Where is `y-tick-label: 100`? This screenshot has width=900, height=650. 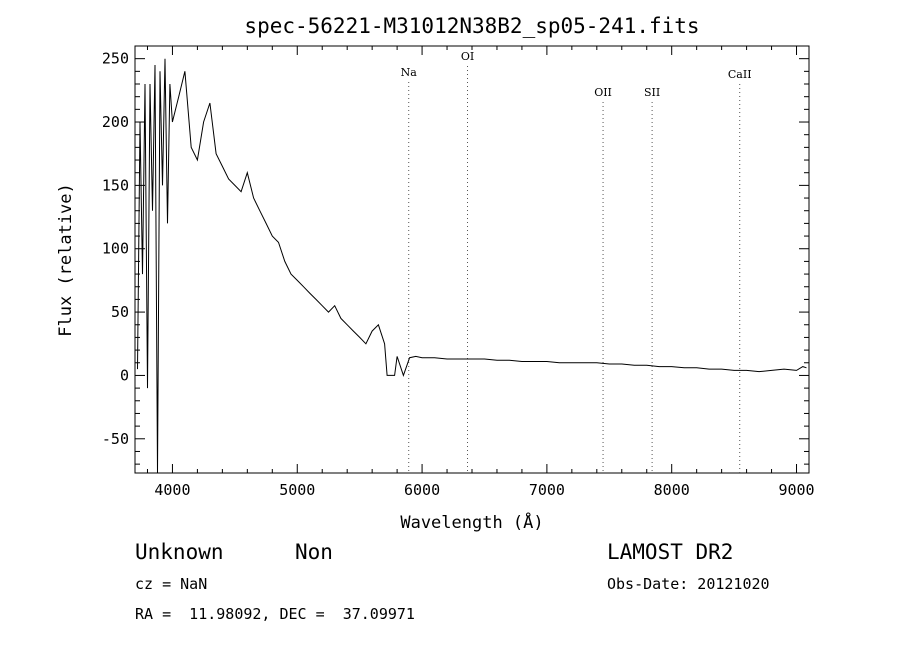 y-tick-label: 100 is located at coordinates (115, 249).